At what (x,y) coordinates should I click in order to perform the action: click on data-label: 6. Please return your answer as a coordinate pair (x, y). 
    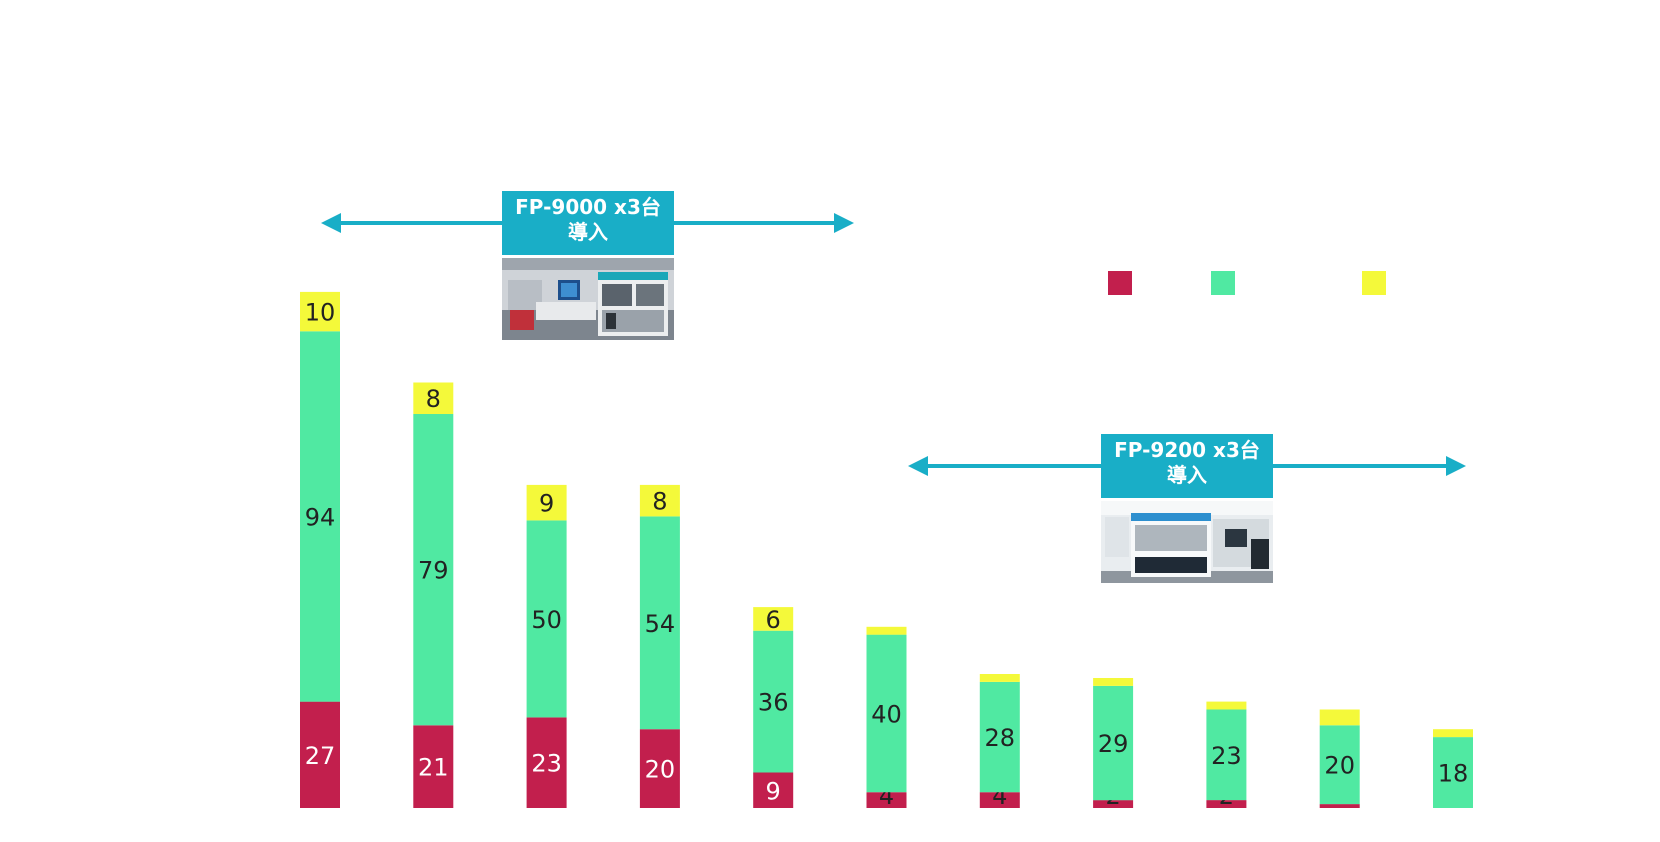
    Looking at the image, I should click on (773, 620).